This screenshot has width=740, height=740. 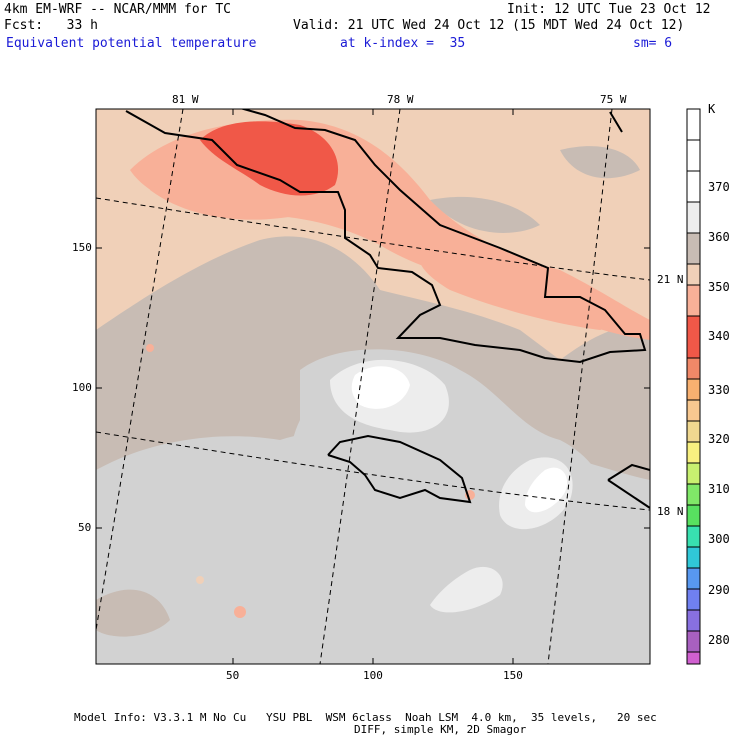 What do you see at coordinates (117, 9) in the screenshot?
I see `model-title: 4km EM-WRF -- NCAR/MMM for TC` at bounding box center [117, 9].